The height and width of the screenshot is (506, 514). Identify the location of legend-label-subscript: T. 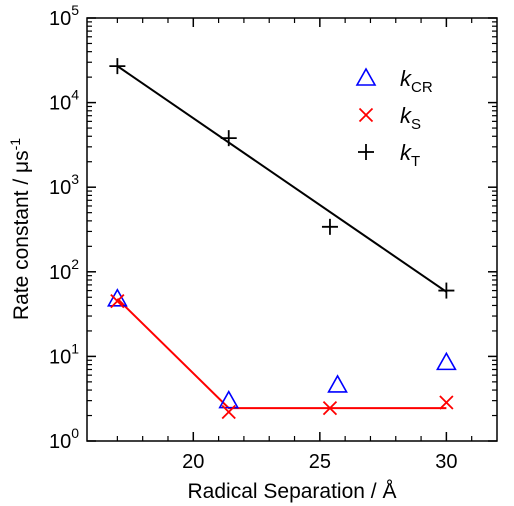
(415, 161).